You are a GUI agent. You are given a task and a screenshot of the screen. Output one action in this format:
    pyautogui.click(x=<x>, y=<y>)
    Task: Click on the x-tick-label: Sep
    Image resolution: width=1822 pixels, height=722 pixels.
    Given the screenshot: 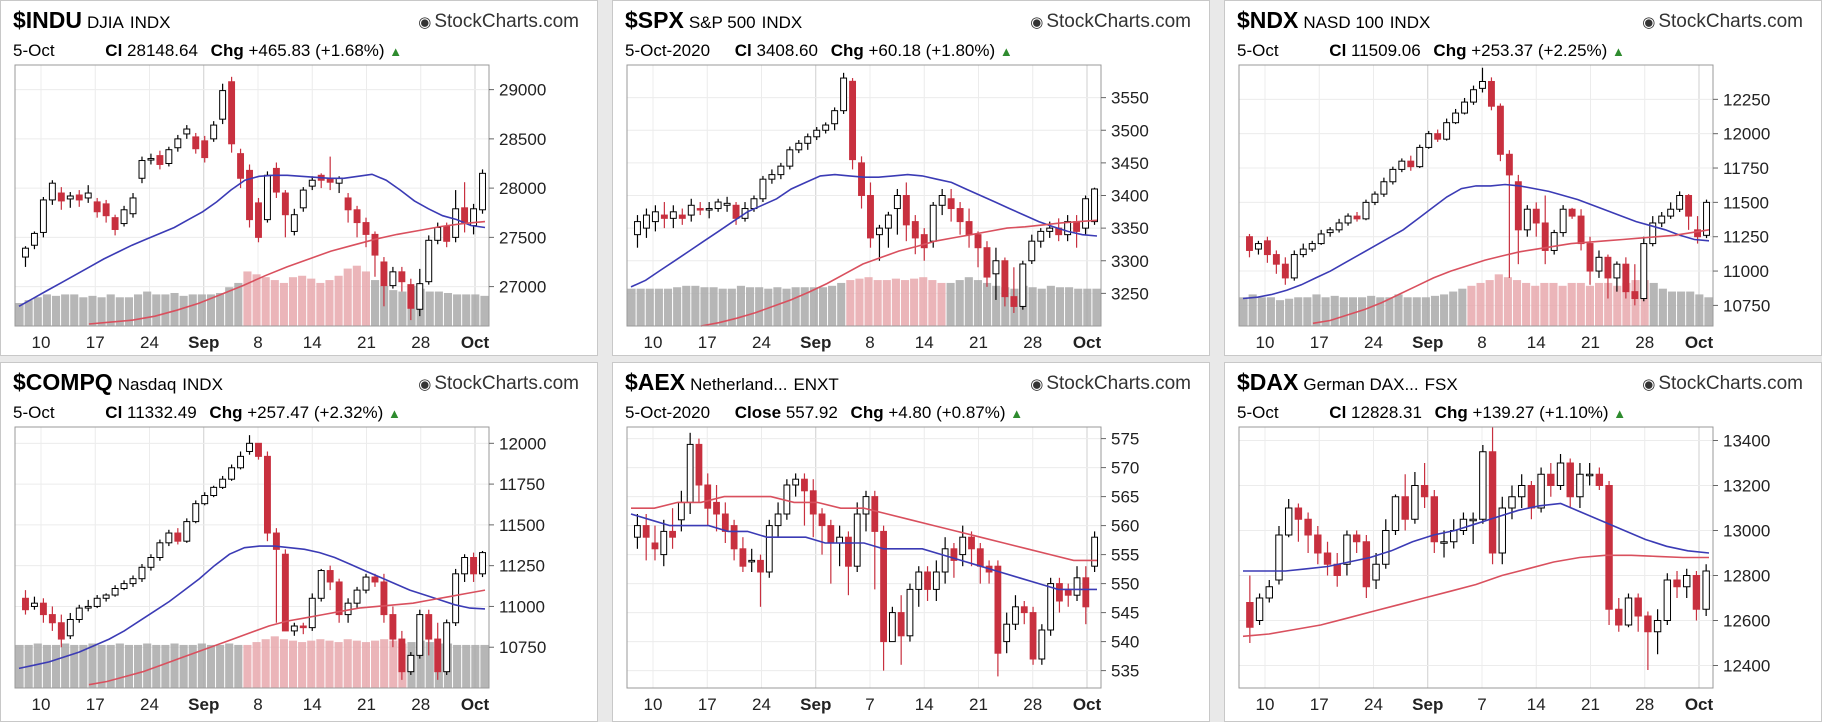 What is the action you would take?
    pyautogui.click(x=203, y=342)
    